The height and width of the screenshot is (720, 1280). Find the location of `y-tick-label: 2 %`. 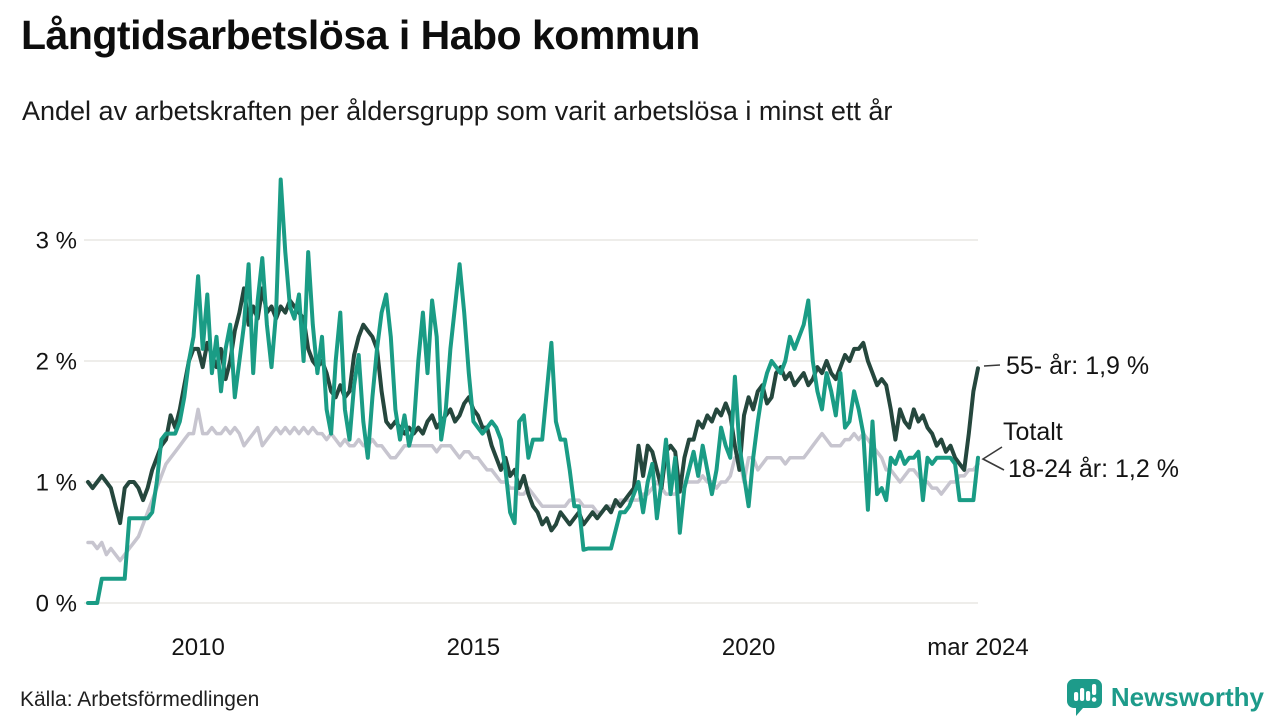

y-tick-label: 2 % is located at coordinates (56, 361).